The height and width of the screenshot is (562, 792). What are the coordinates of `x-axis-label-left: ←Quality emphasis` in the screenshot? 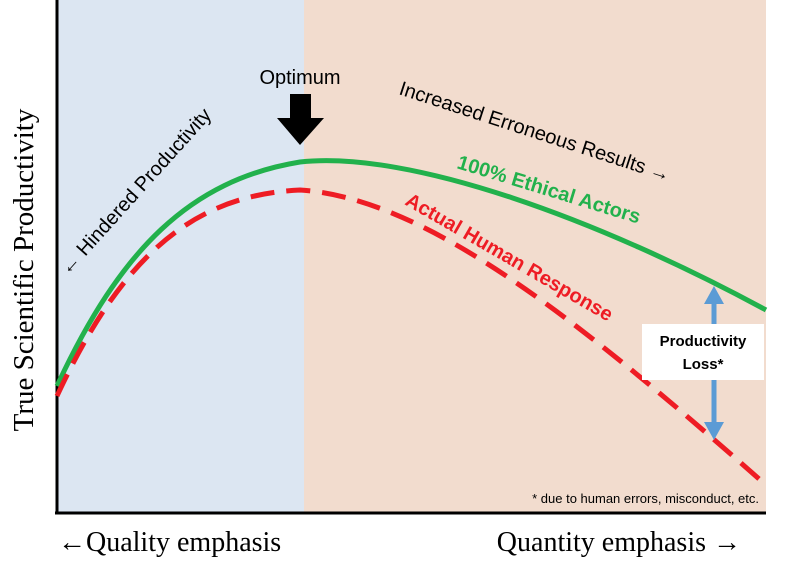 It's located at (169, 542).